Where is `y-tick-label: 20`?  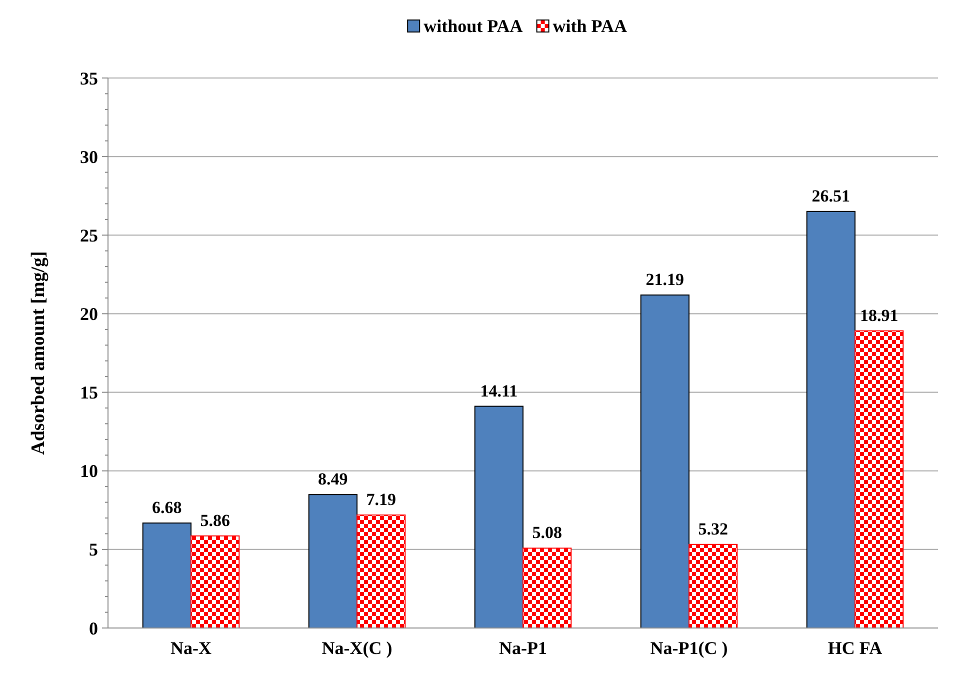
y-tick-label: 20 is located at coordinates (89, 314).